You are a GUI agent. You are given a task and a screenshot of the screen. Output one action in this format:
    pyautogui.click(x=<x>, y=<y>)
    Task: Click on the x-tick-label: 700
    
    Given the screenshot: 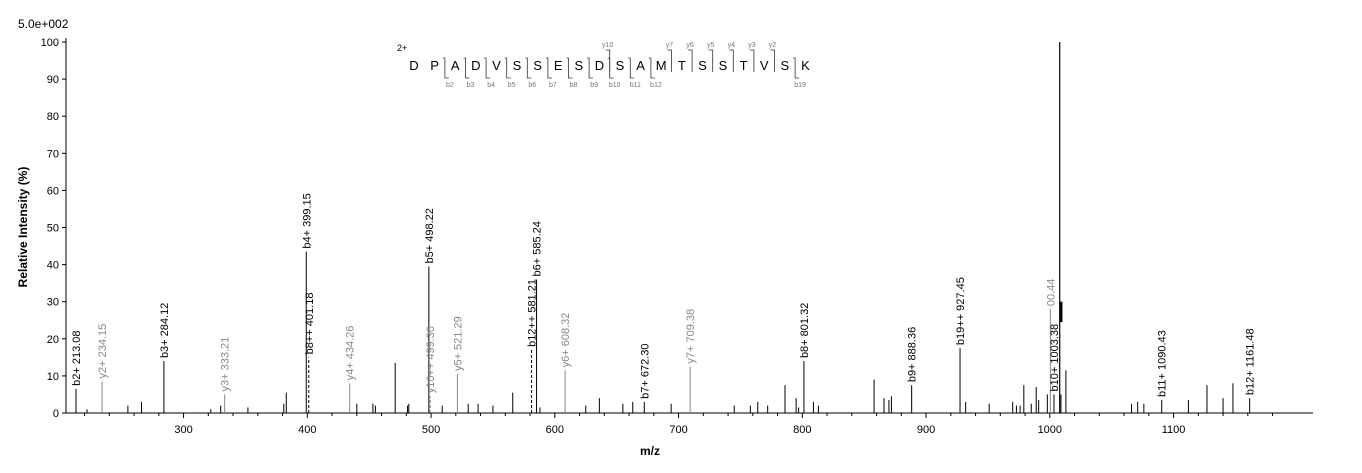 What is the action you would take?
    pyautogui.click(x=678, y=430)
    